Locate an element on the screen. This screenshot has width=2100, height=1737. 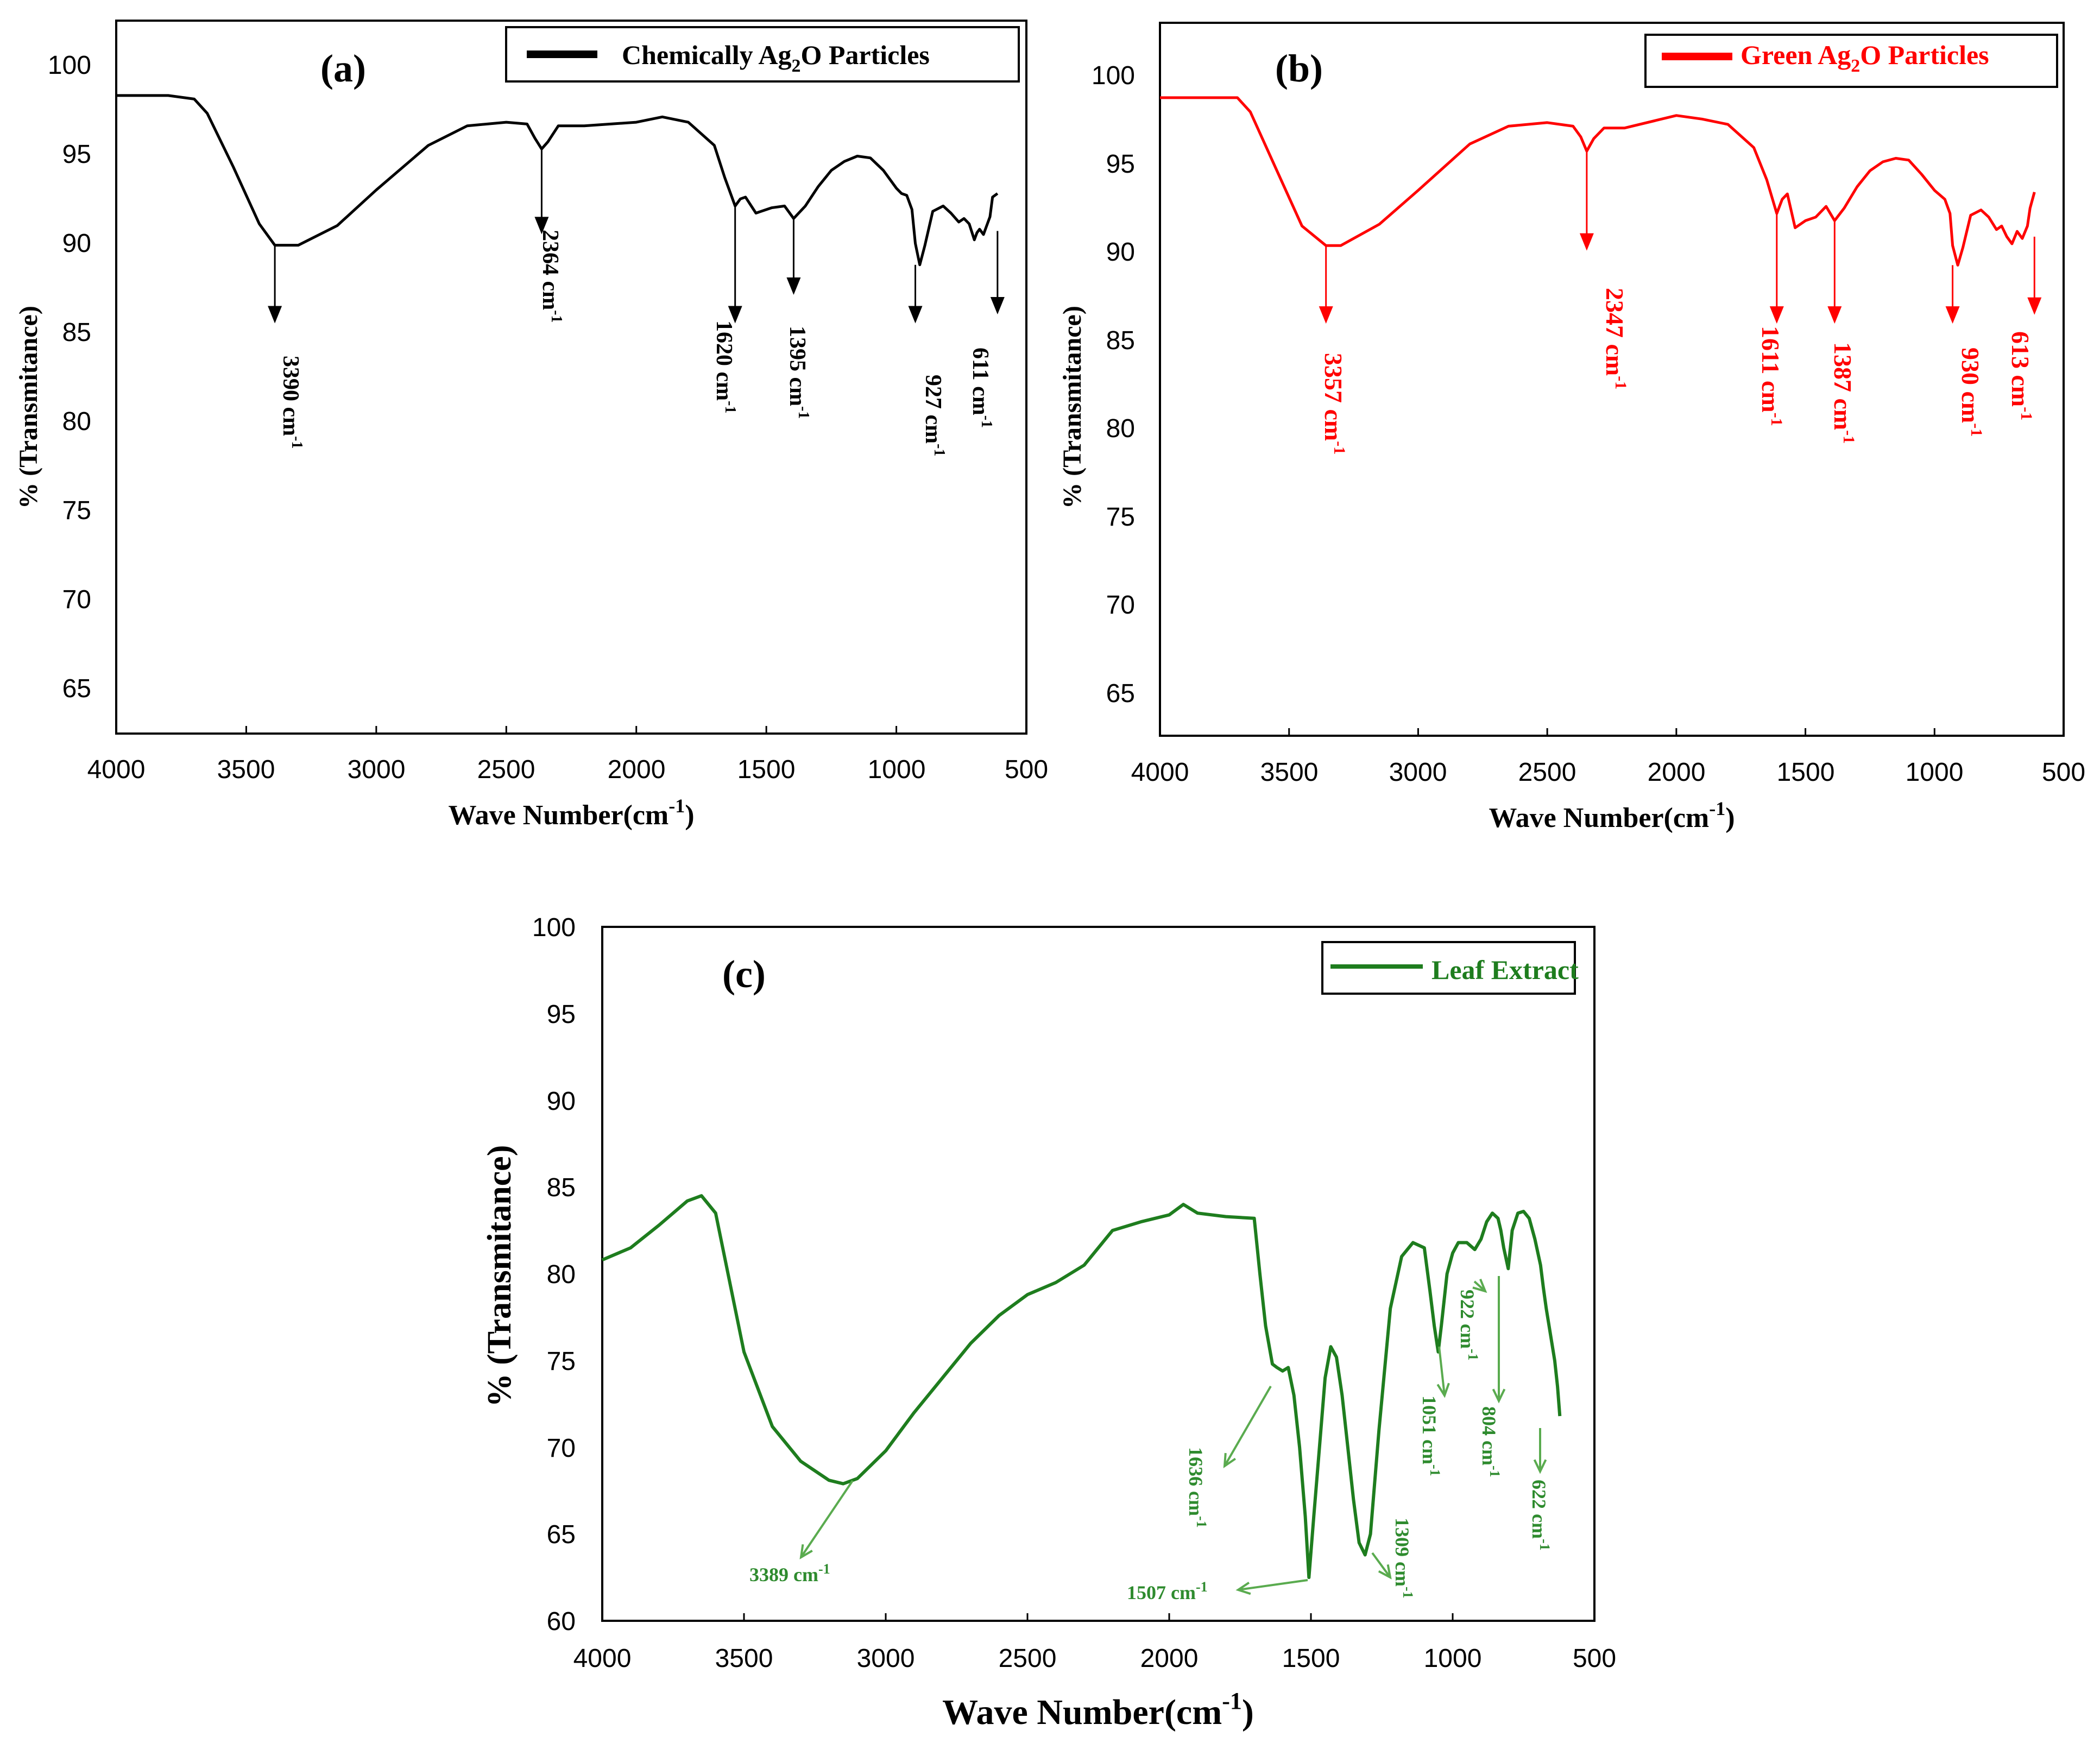
panel-b-annotation: 1611 cm-1 is located at coordinates (1771, 376).